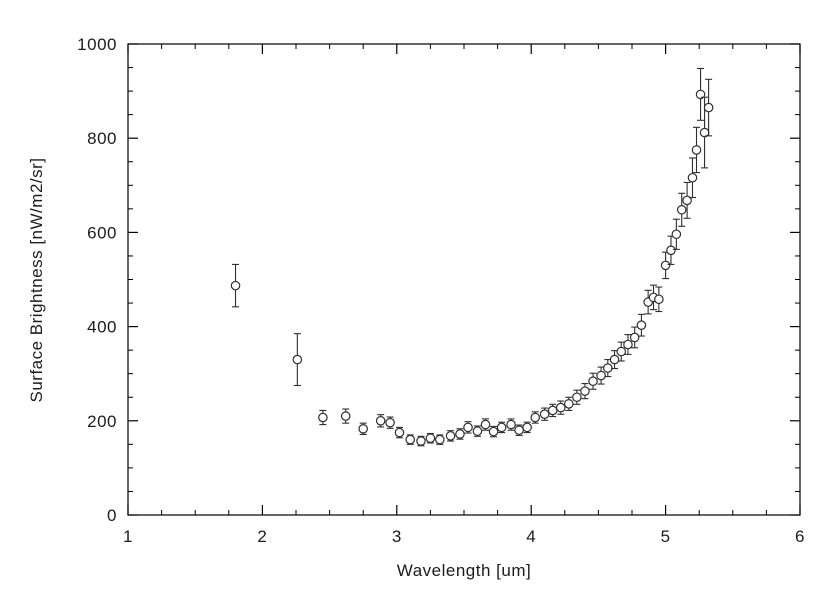  I want to click on y-tick-label: 800, so click(102, 138).